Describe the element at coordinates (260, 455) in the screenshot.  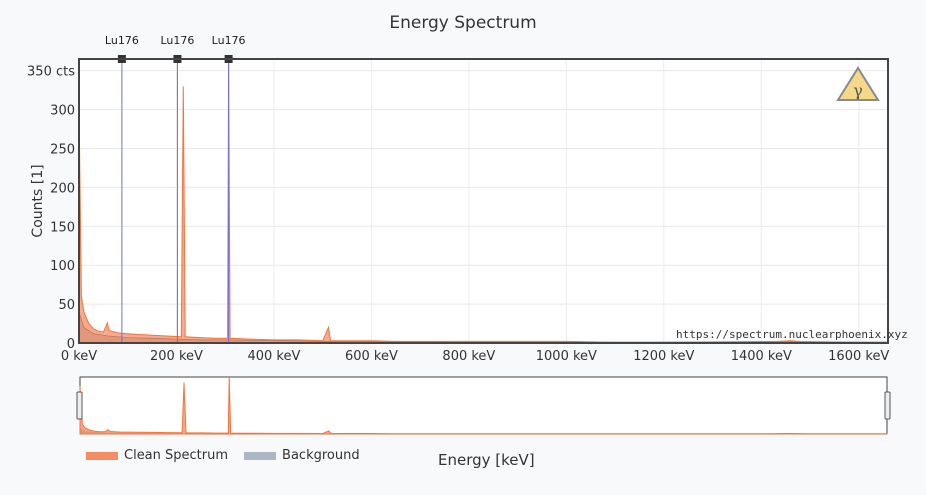
I see `legend-swatch-background` at that location.